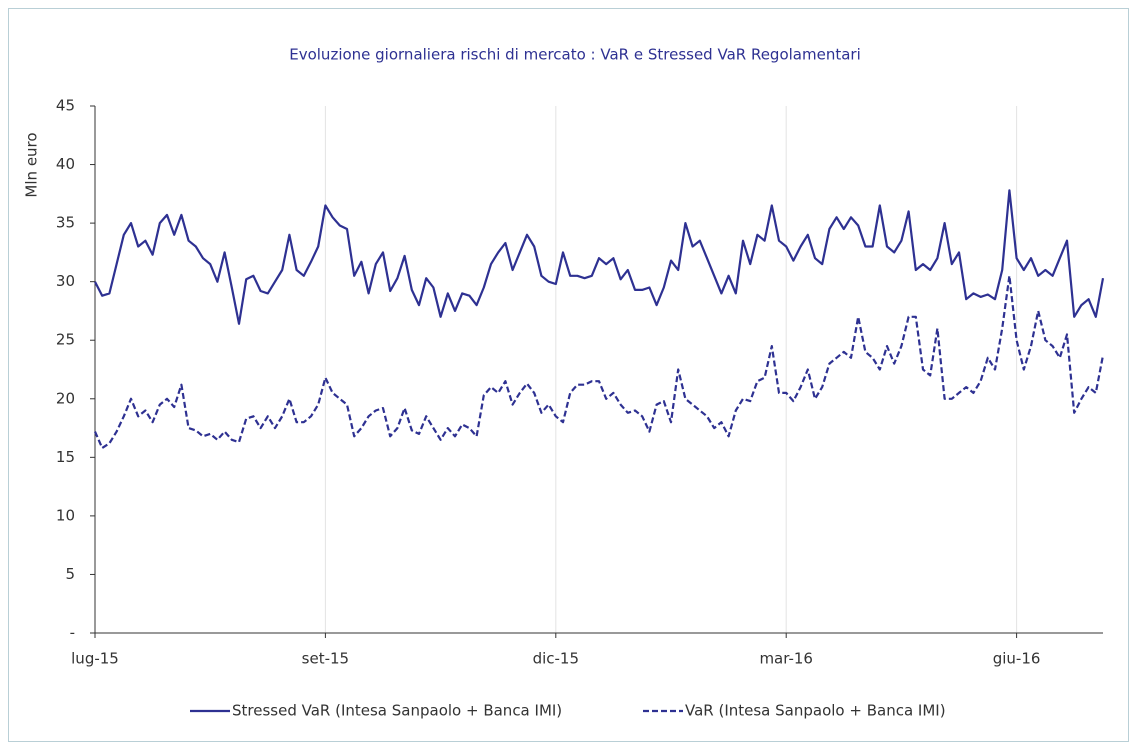 Image resolution: width=1131 pixels, height=744 pixels. I want to click on y-tick-label: 45, so click(65, 106).